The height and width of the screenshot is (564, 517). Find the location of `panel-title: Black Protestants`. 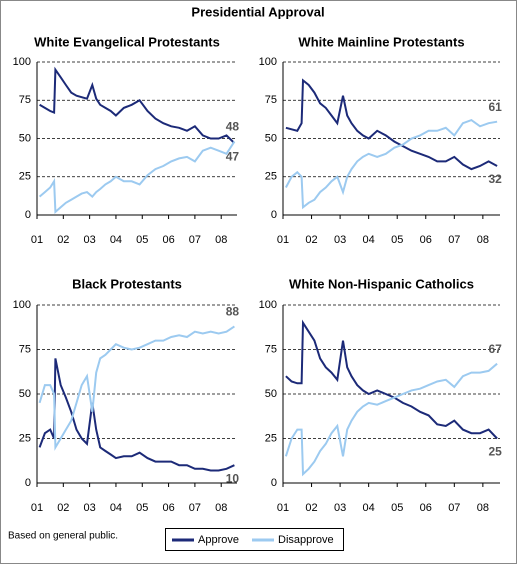

panel-title: Black Protestants is located at coordinates (127, 283).